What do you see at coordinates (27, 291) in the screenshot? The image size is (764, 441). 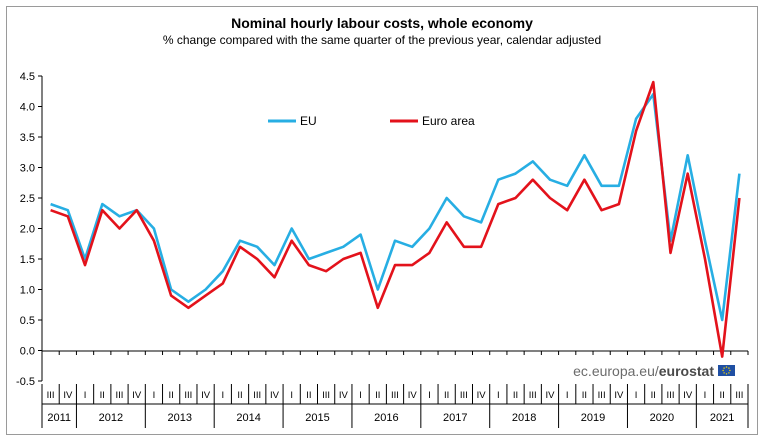 I see `y-tick-label: 1.0` at bounding box center [27, 291].